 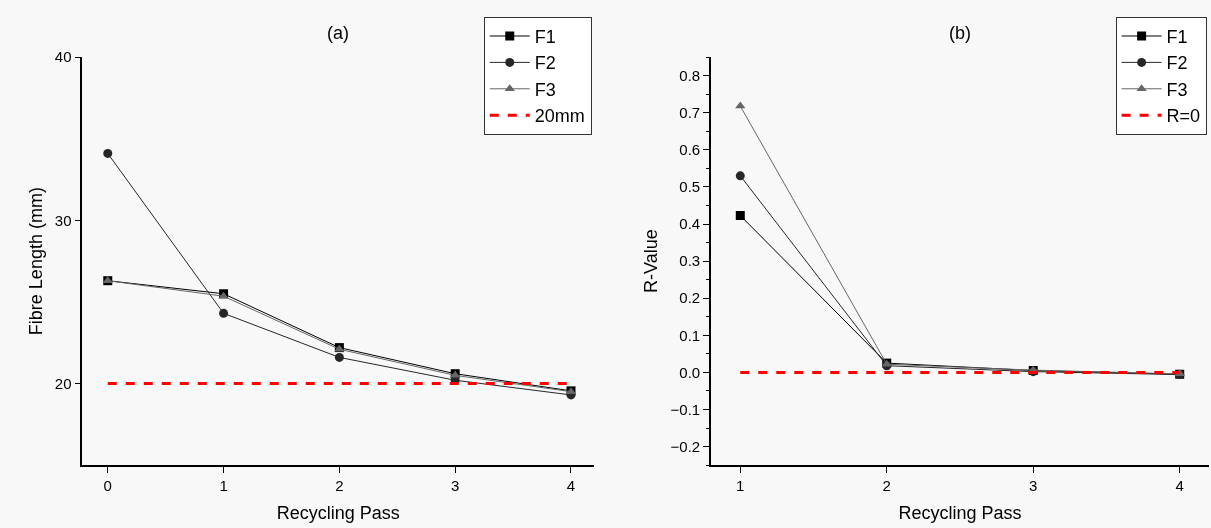 What do you see at coordinates (690, 224) in the screenshot?
I see `y-tick-label: 0.4` at bounding box center [690, 224].